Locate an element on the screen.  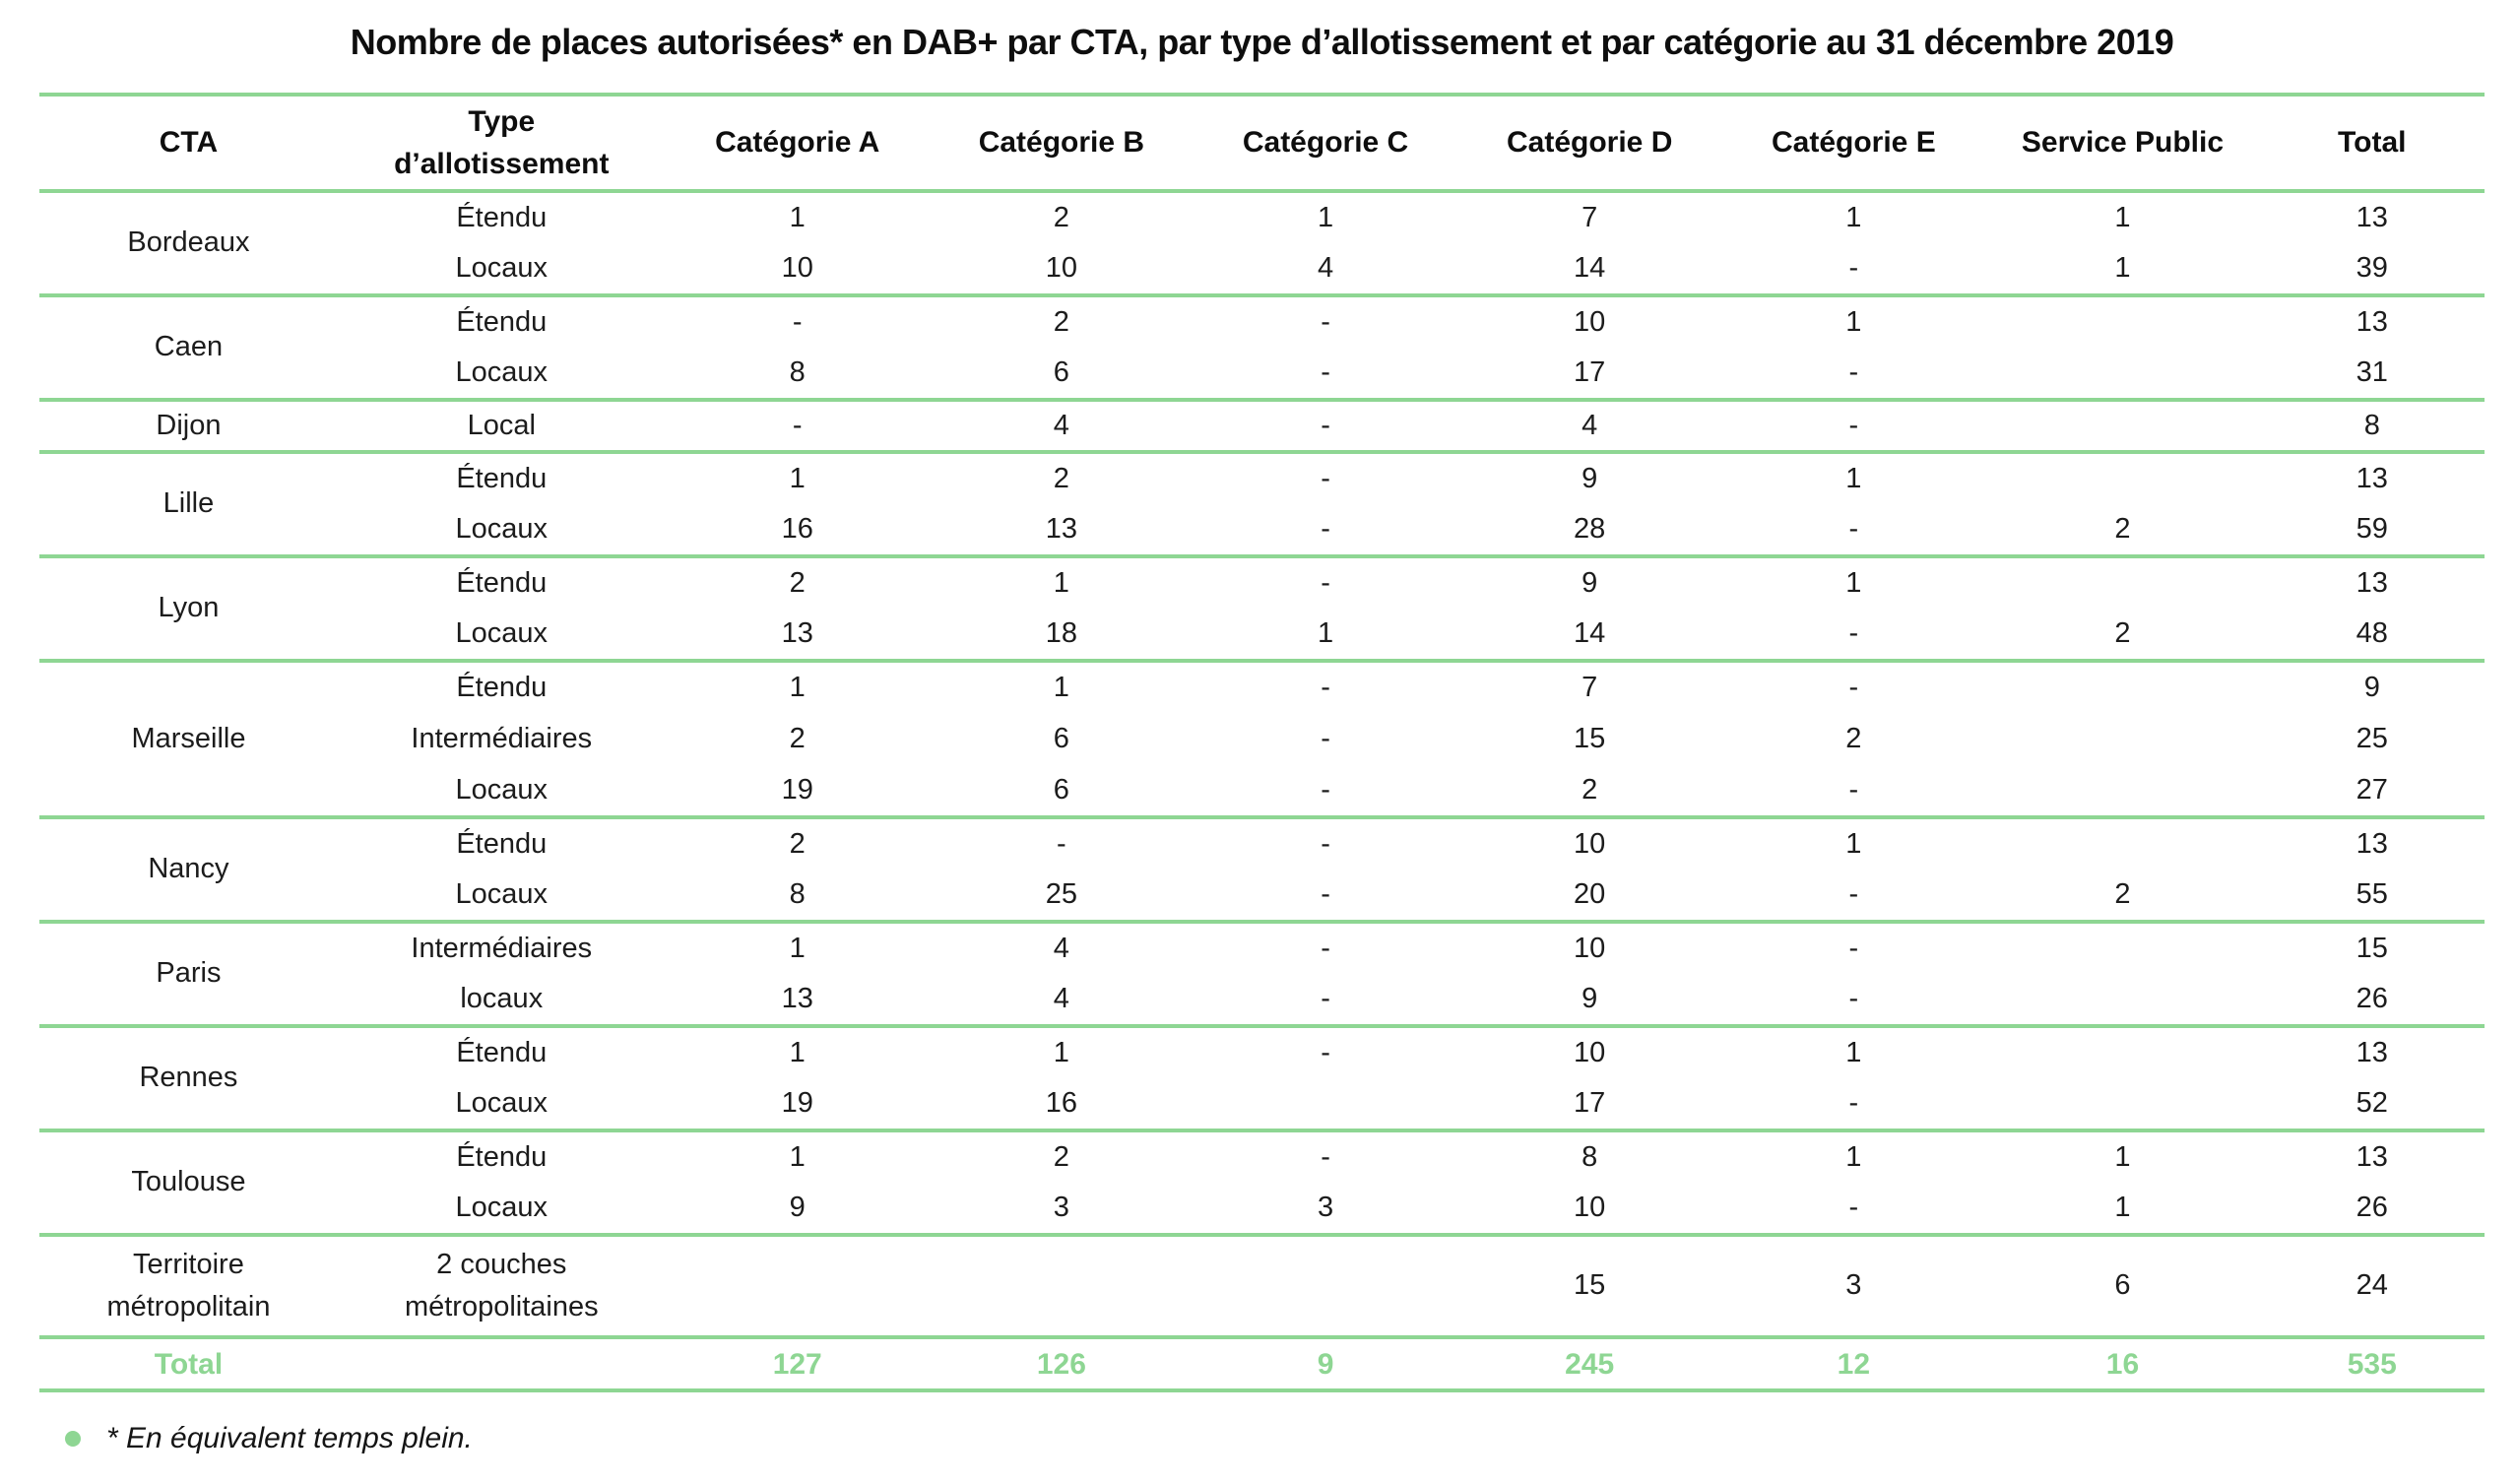
total-value-cell: 126 is located at coordinates (1061, 1363).